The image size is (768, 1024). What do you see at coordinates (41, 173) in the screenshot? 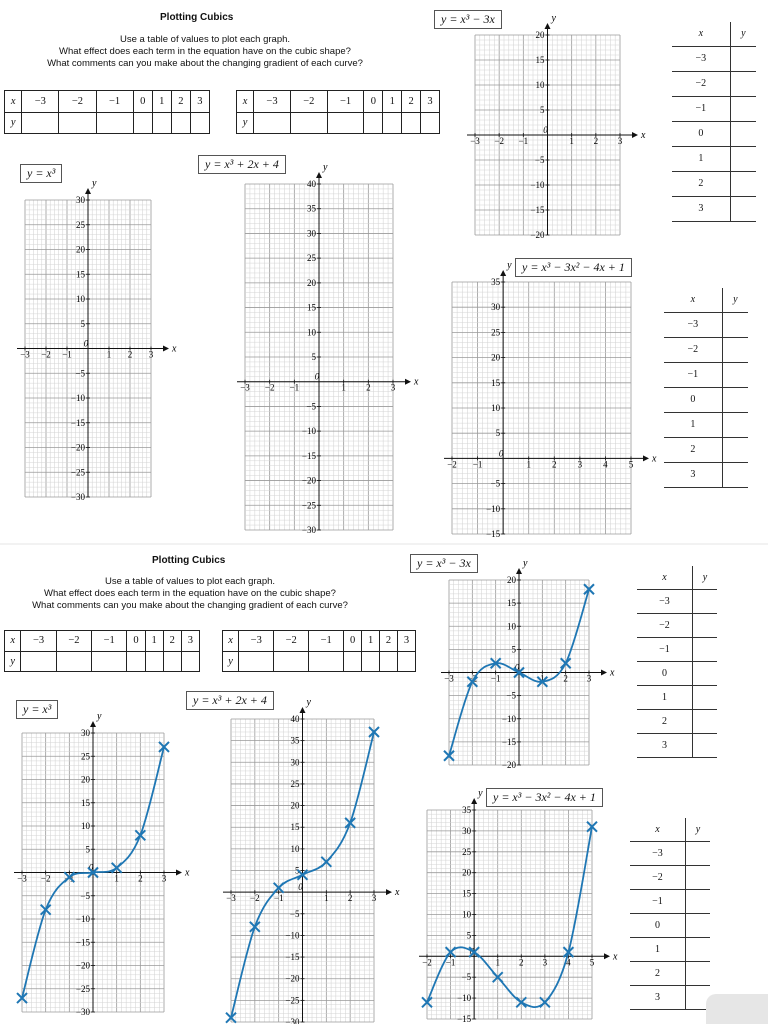
I see `equation-label-g1: y = x³` at bounding box center [41, 173].